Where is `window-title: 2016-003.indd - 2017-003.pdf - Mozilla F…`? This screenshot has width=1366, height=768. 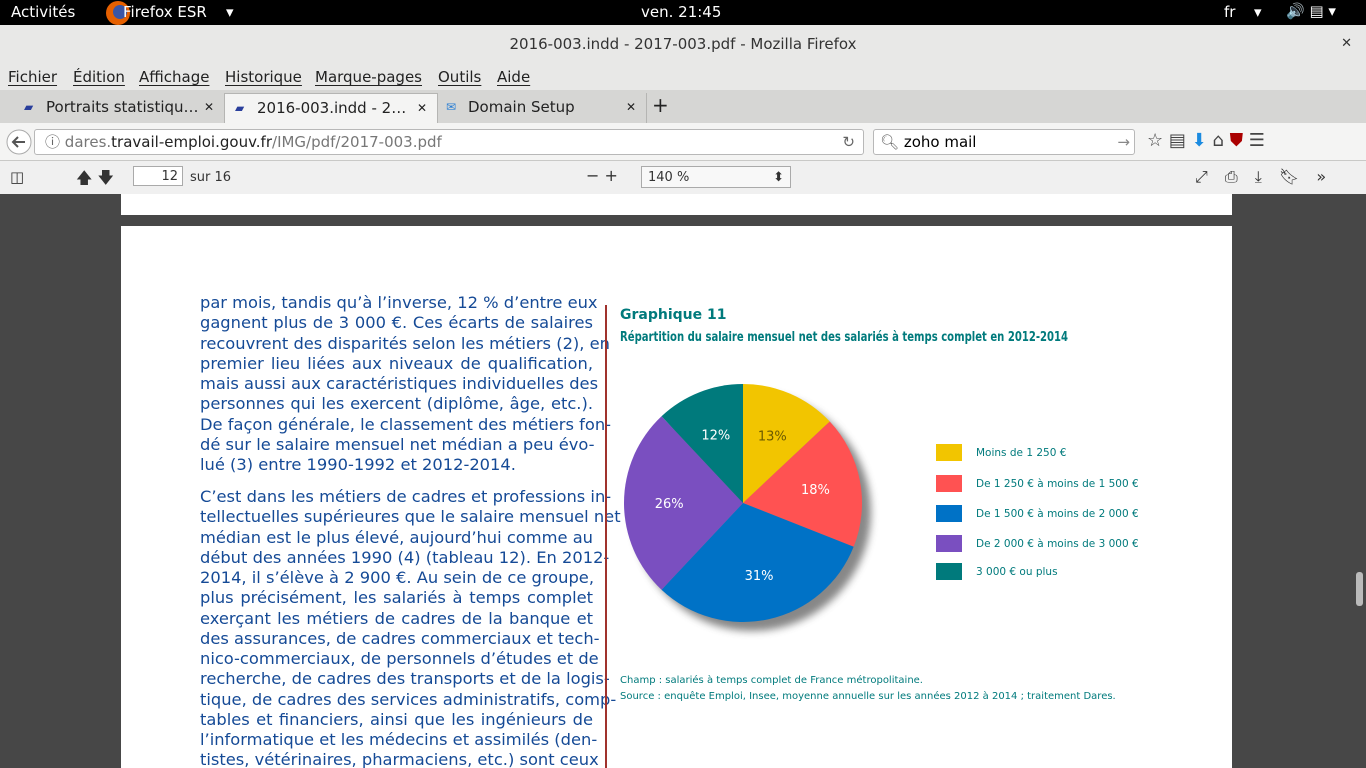
window-title: 2016-003.indd - 2017-003.pdf - Mozilla F… is located at coordinates (683, 44).